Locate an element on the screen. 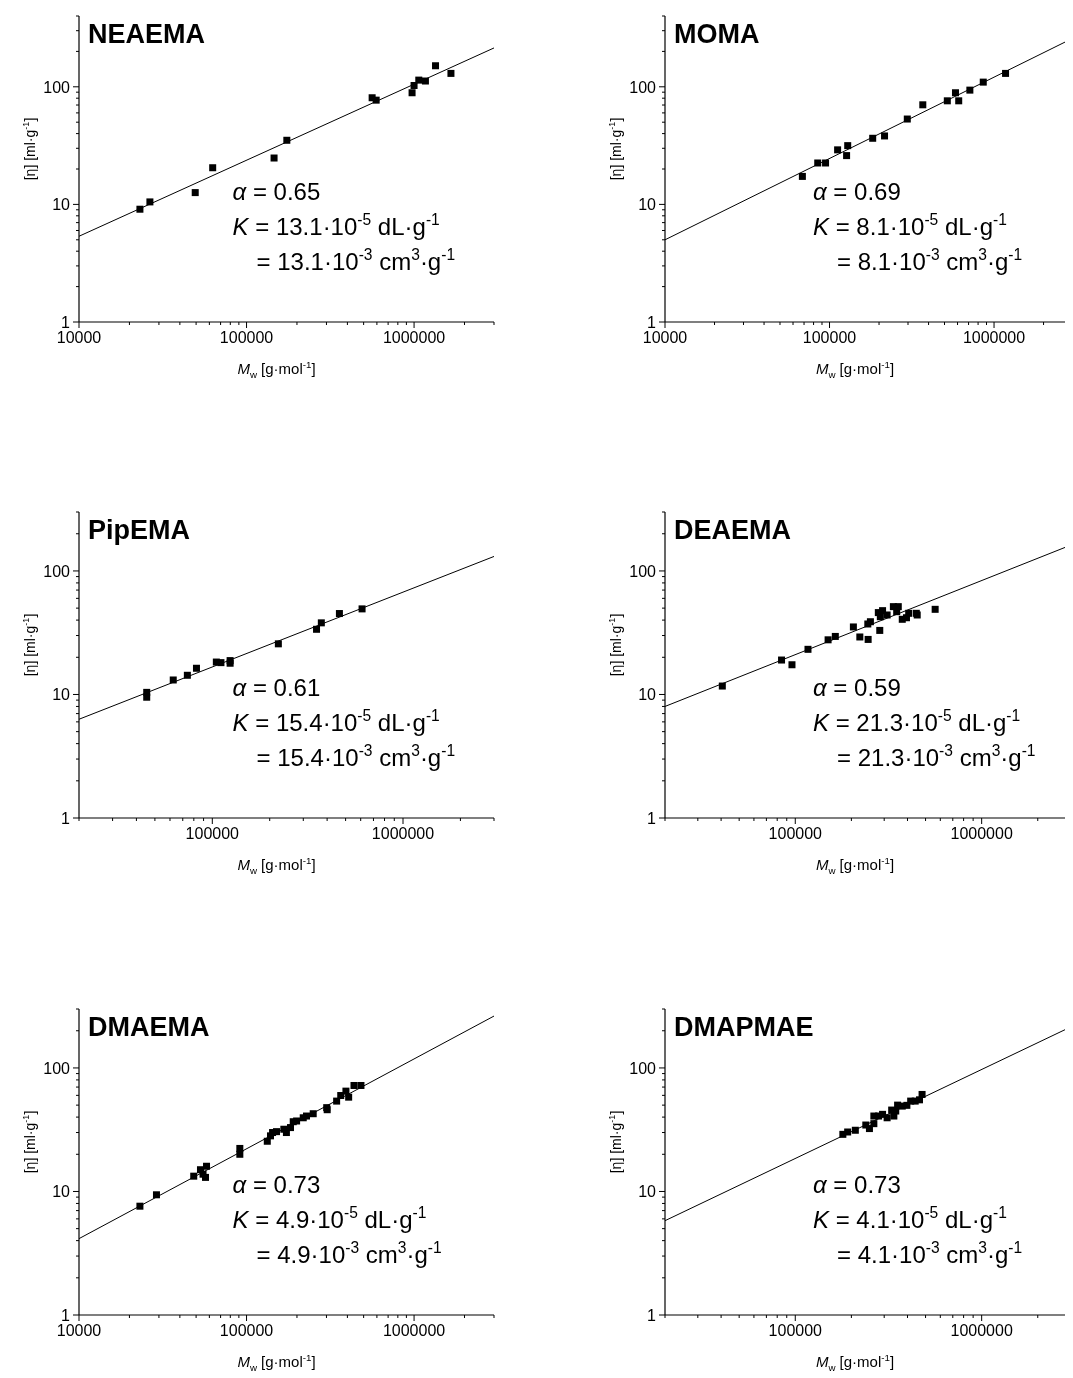 The width and height of the screenshot is (1073, 1378). annotation: K = 8.1·10$^{-5}$ dL·g$^{-1}$ is located at coordinates (910, 225).